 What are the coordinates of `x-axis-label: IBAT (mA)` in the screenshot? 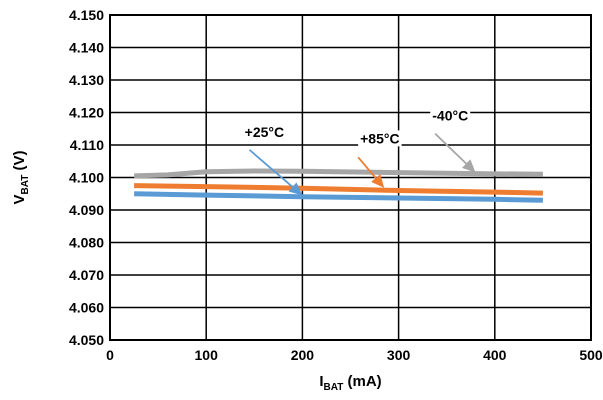 It's located at (350, 383).